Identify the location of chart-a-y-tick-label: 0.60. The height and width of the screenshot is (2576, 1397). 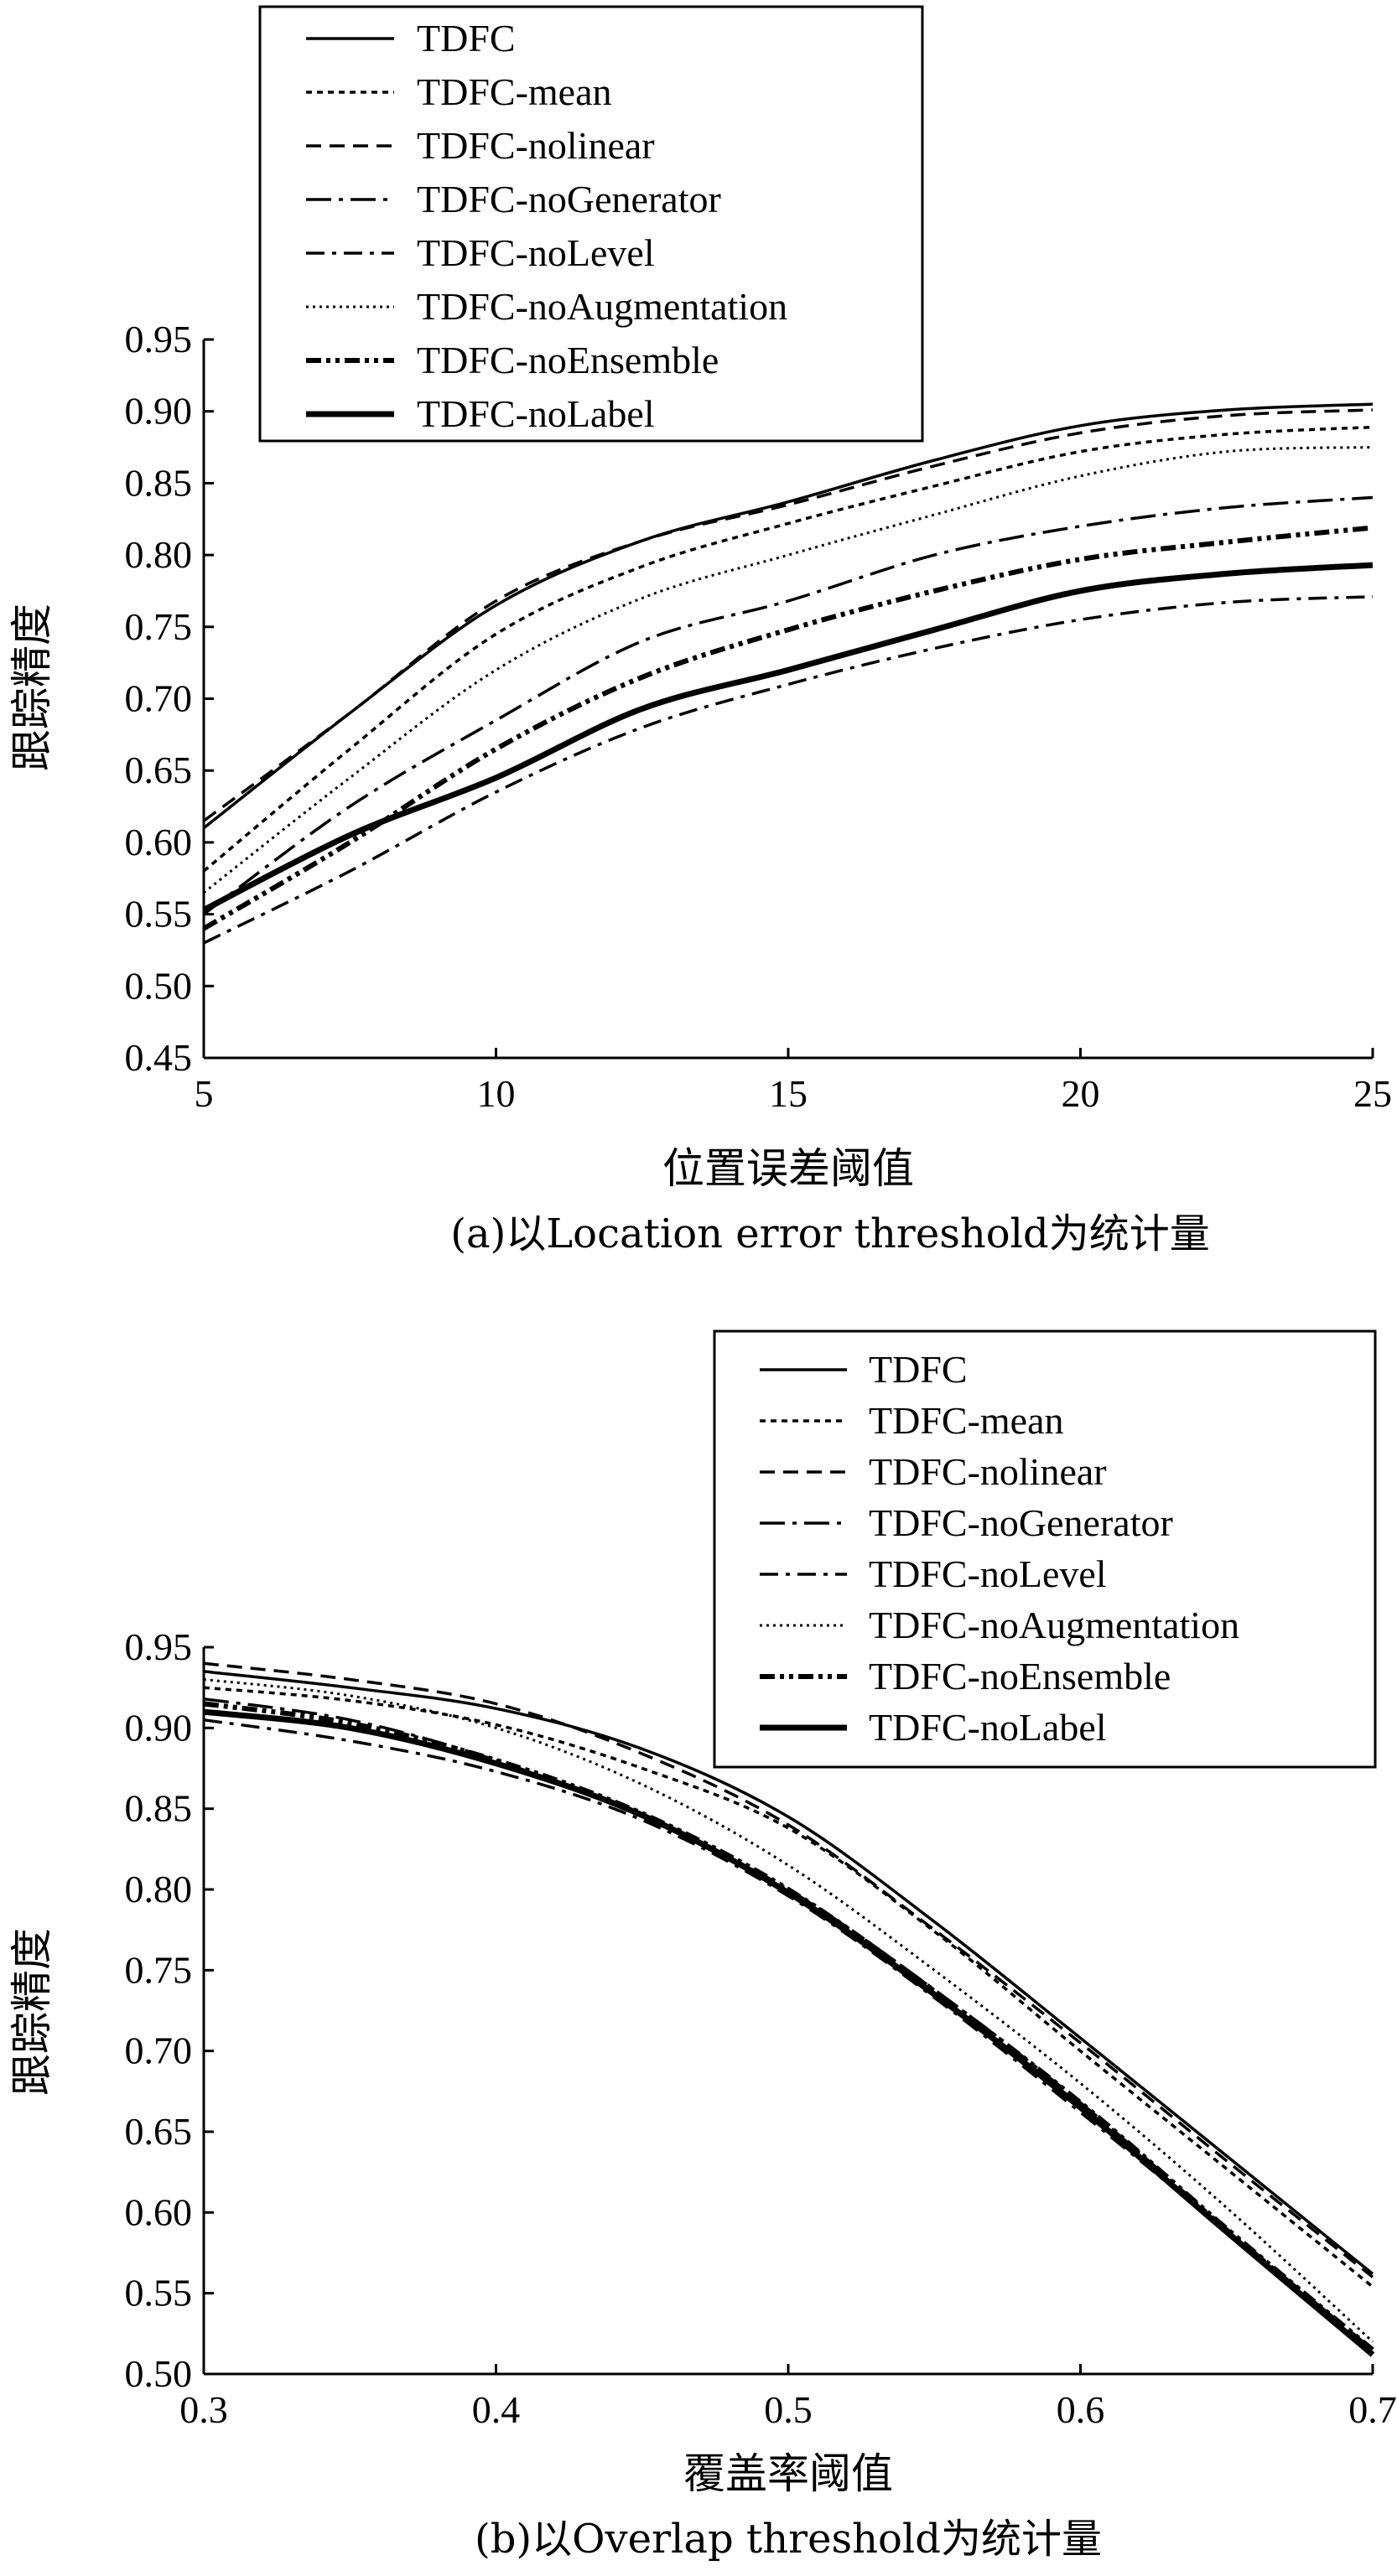
(159, 842).